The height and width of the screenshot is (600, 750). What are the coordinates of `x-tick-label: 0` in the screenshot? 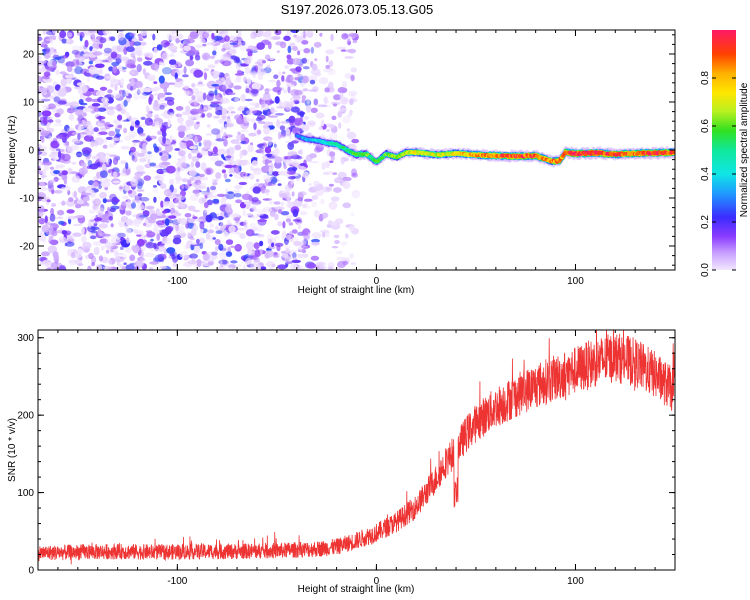 It's located at (377, 581).